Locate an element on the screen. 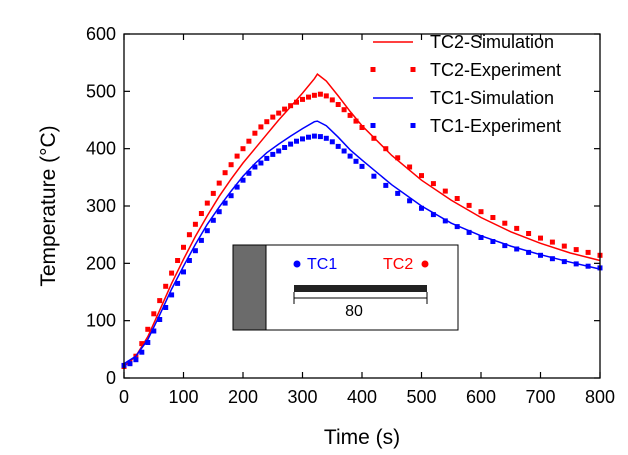 The width and height of the screenshot is (628, 455). inset-tc2-label: TC2 is located at coordinates (398, 264).